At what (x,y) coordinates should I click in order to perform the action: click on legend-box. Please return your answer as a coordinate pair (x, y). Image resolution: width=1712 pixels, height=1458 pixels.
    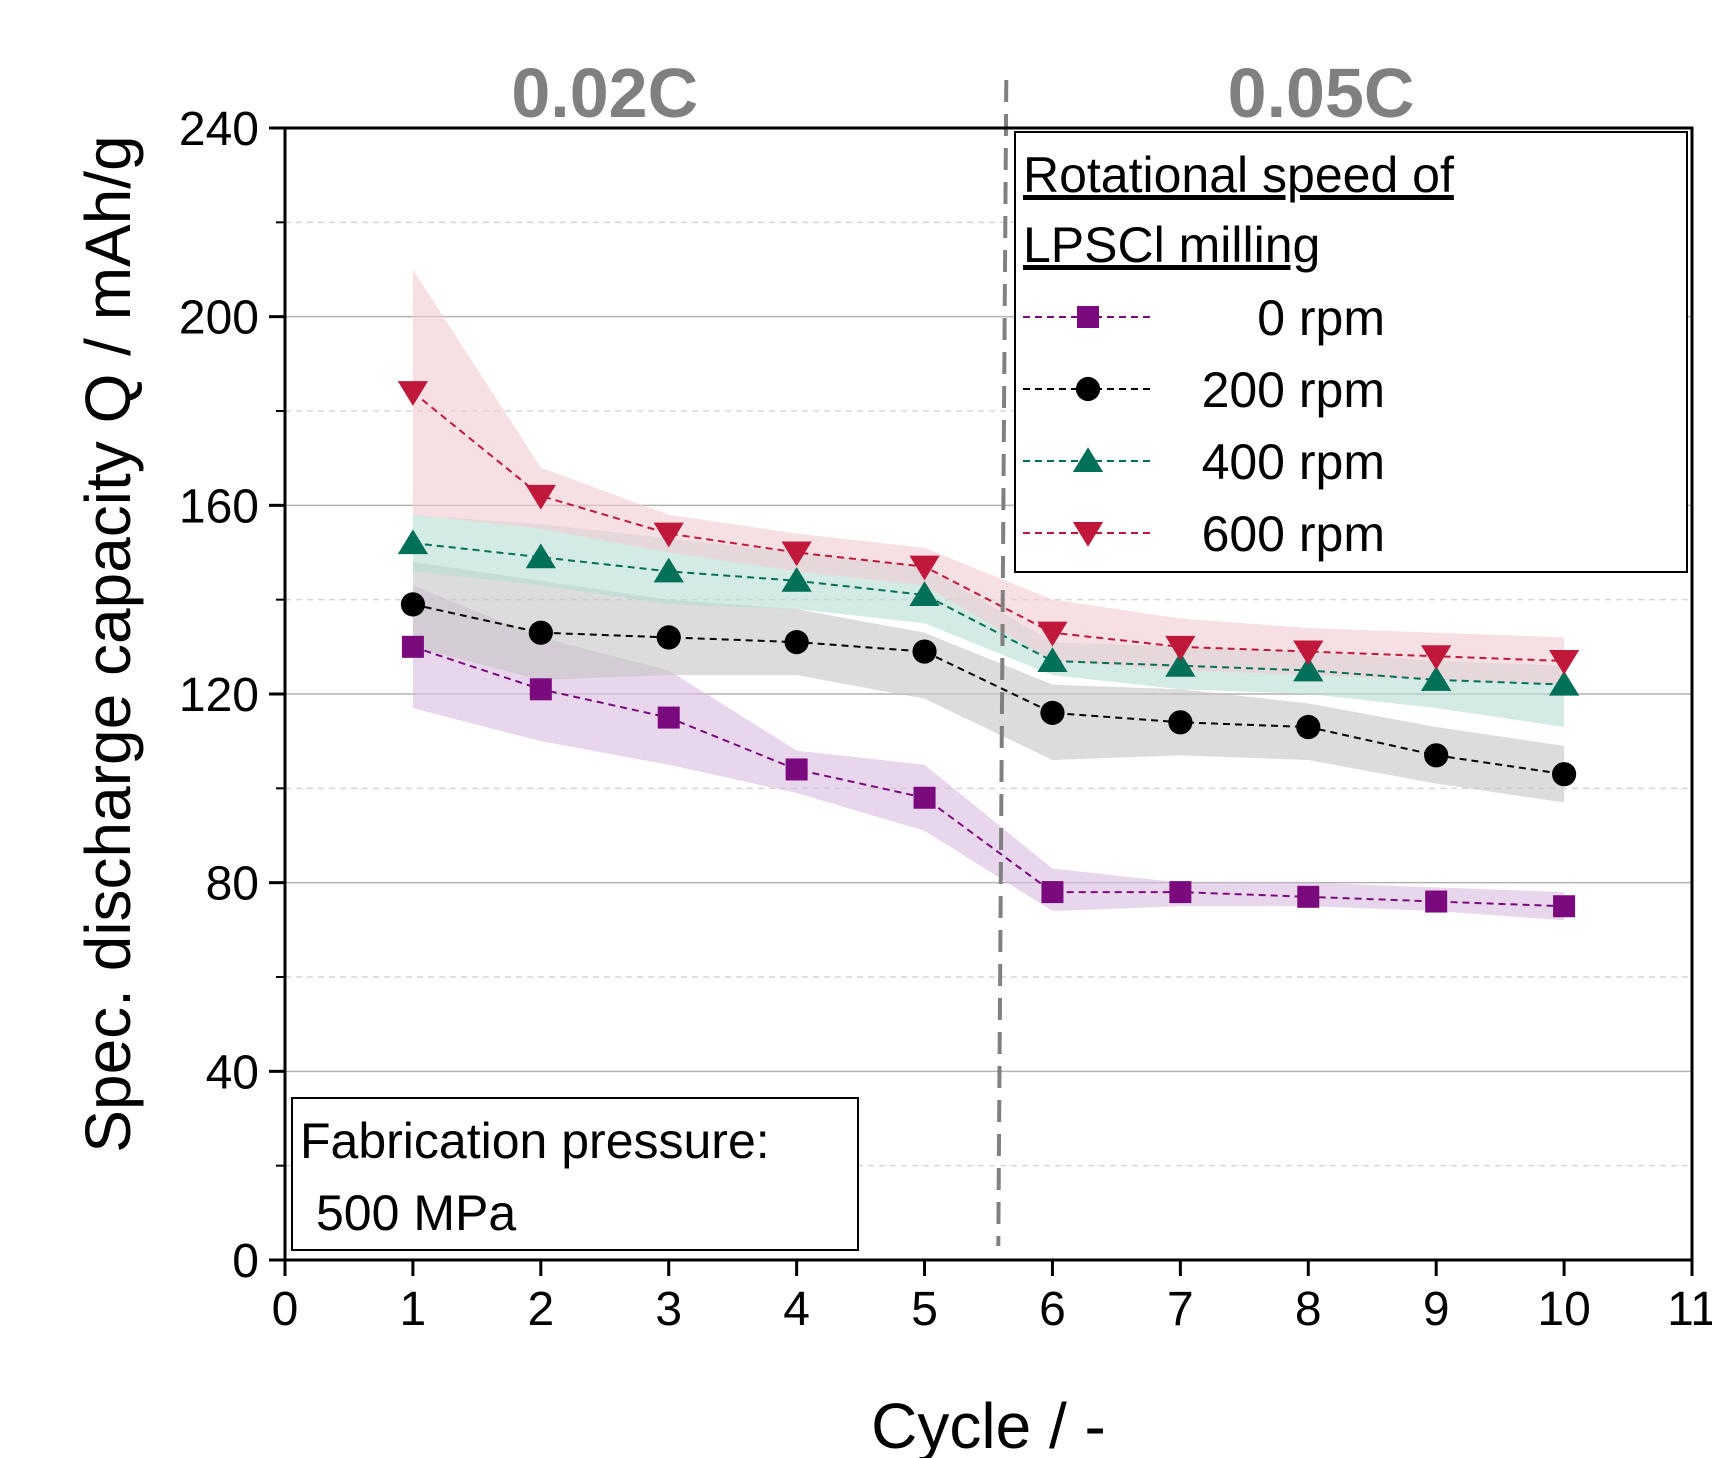
    Looking at the image, I should click on (1351, 352).